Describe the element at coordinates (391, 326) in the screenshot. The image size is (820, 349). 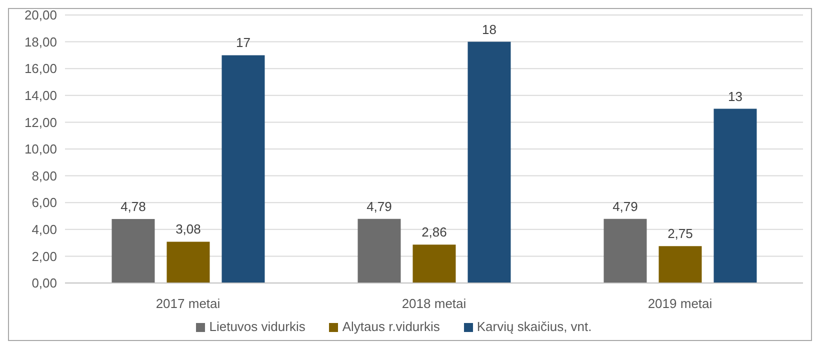
I see `legend-label: Alytaus r.vidurkis` at that location.